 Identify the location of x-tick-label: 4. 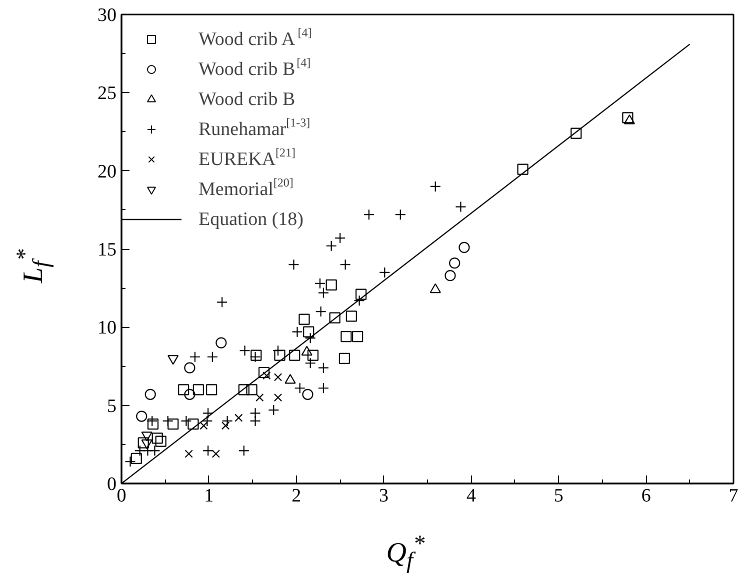
(471, 496).